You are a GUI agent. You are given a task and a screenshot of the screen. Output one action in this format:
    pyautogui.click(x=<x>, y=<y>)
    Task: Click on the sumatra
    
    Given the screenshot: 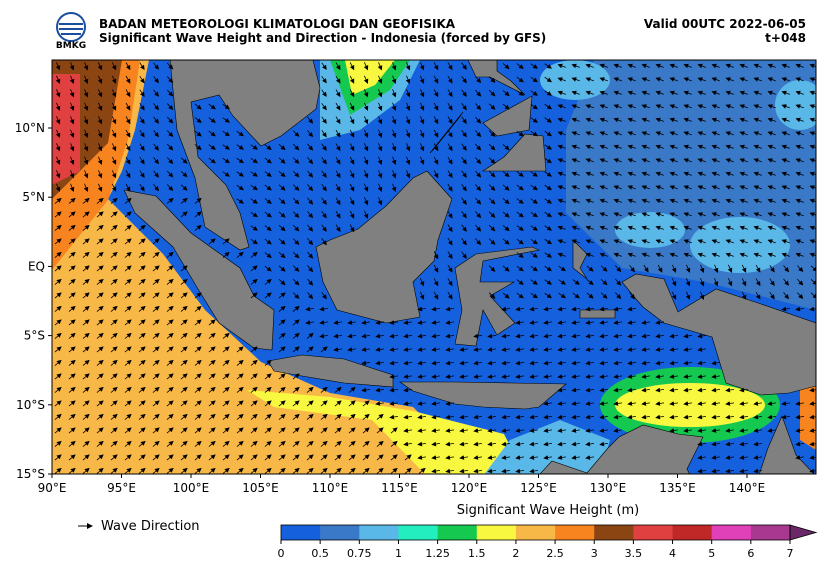 What is the action you would take?
    pyautogui.click(x=199, y=270)
    